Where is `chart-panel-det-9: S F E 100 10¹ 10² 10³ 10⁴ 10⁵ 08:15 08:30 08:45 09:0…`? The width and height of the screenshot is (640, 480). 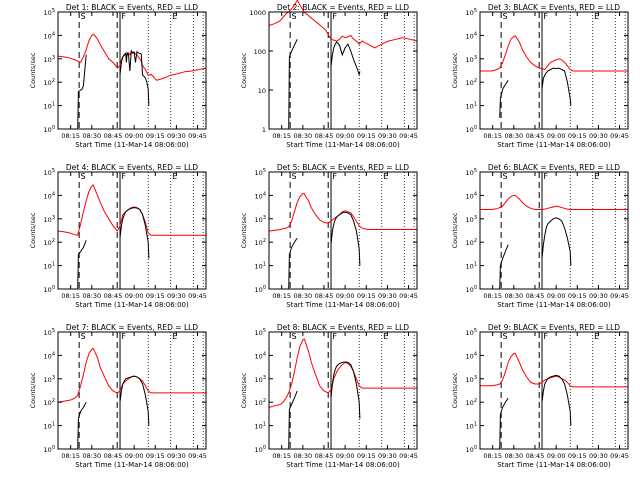
chart-panel-det-9: S F E 100 10¹ 10² 10³ 10⁴ 10⁵ 08:15 08:30 08:45 09:0… is located at coordinates (540, 396).